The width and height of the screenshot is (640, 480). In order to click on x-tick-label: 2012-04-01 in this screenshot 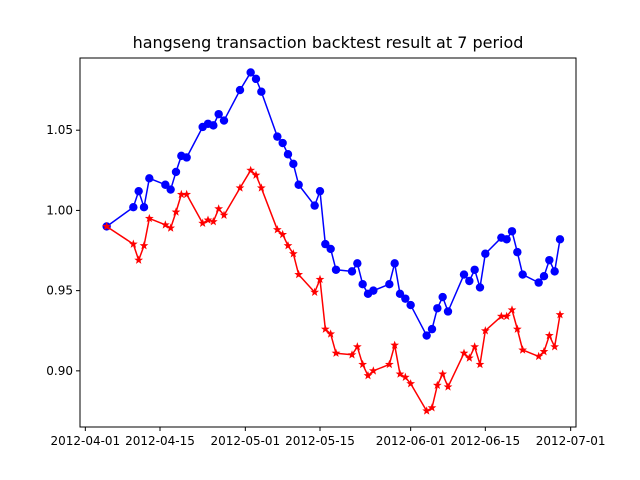, I will do `click(85, 441)`.